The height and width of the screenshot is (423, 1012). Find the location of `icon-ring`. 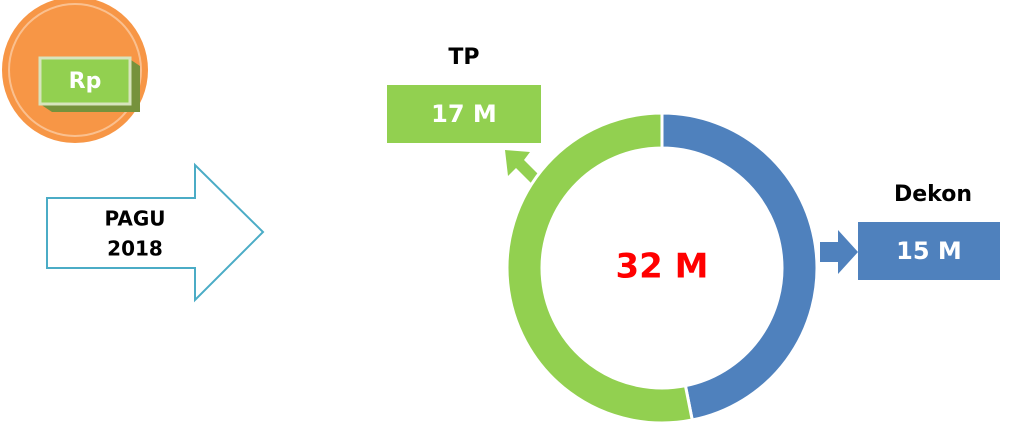

icon-ring is located at coordinates (75, 70).